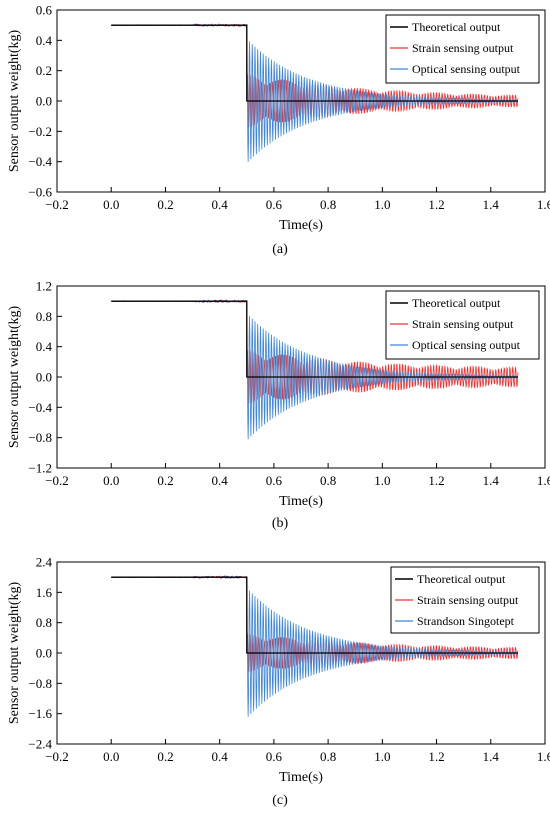 The width and height of the screenshot is (550, 813). Describe the element at coordinates (44, 592) in the screenshot. I see `y-tick-label: 1.6` at that location.